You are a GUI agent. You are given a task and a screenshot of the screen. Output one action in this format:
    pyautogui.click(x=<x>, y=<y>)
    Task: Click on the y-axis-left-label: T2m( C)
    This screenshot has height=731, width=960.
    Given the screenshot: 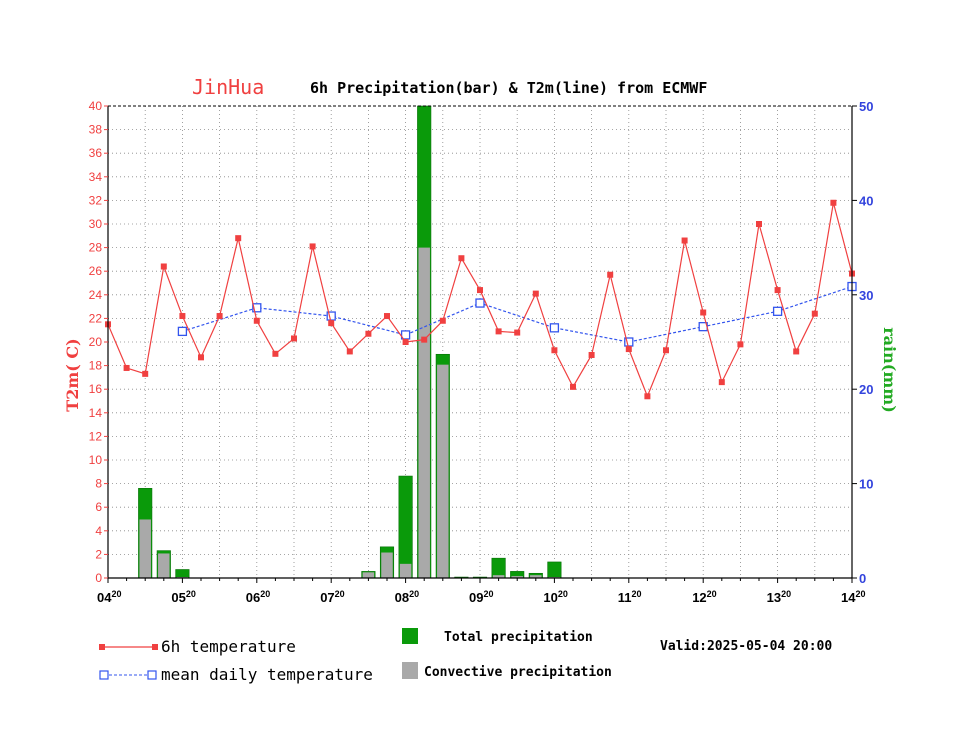 What is the action you would take?
    pyautogui.click(x=72, y=374)
    